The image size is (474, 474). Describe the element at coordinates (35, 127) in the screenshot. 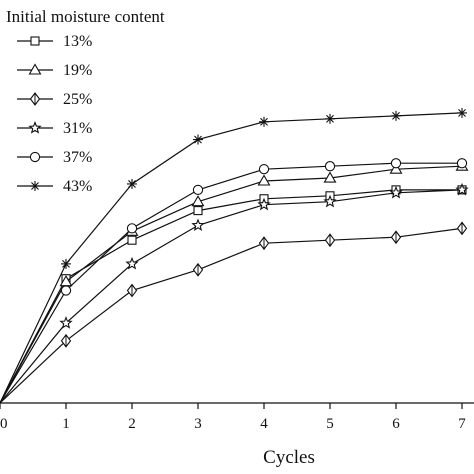

I see `legend-marker-star` at that location.